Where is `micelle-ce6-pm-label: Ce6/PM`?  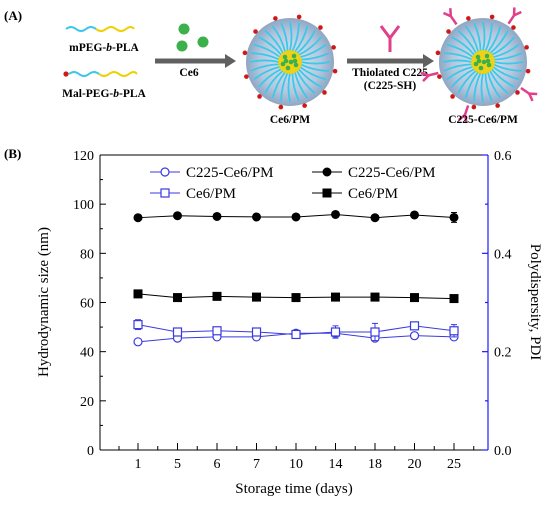
micelle-ce6-pm-label: Ce6/PM is located at coordinates (290, 120).